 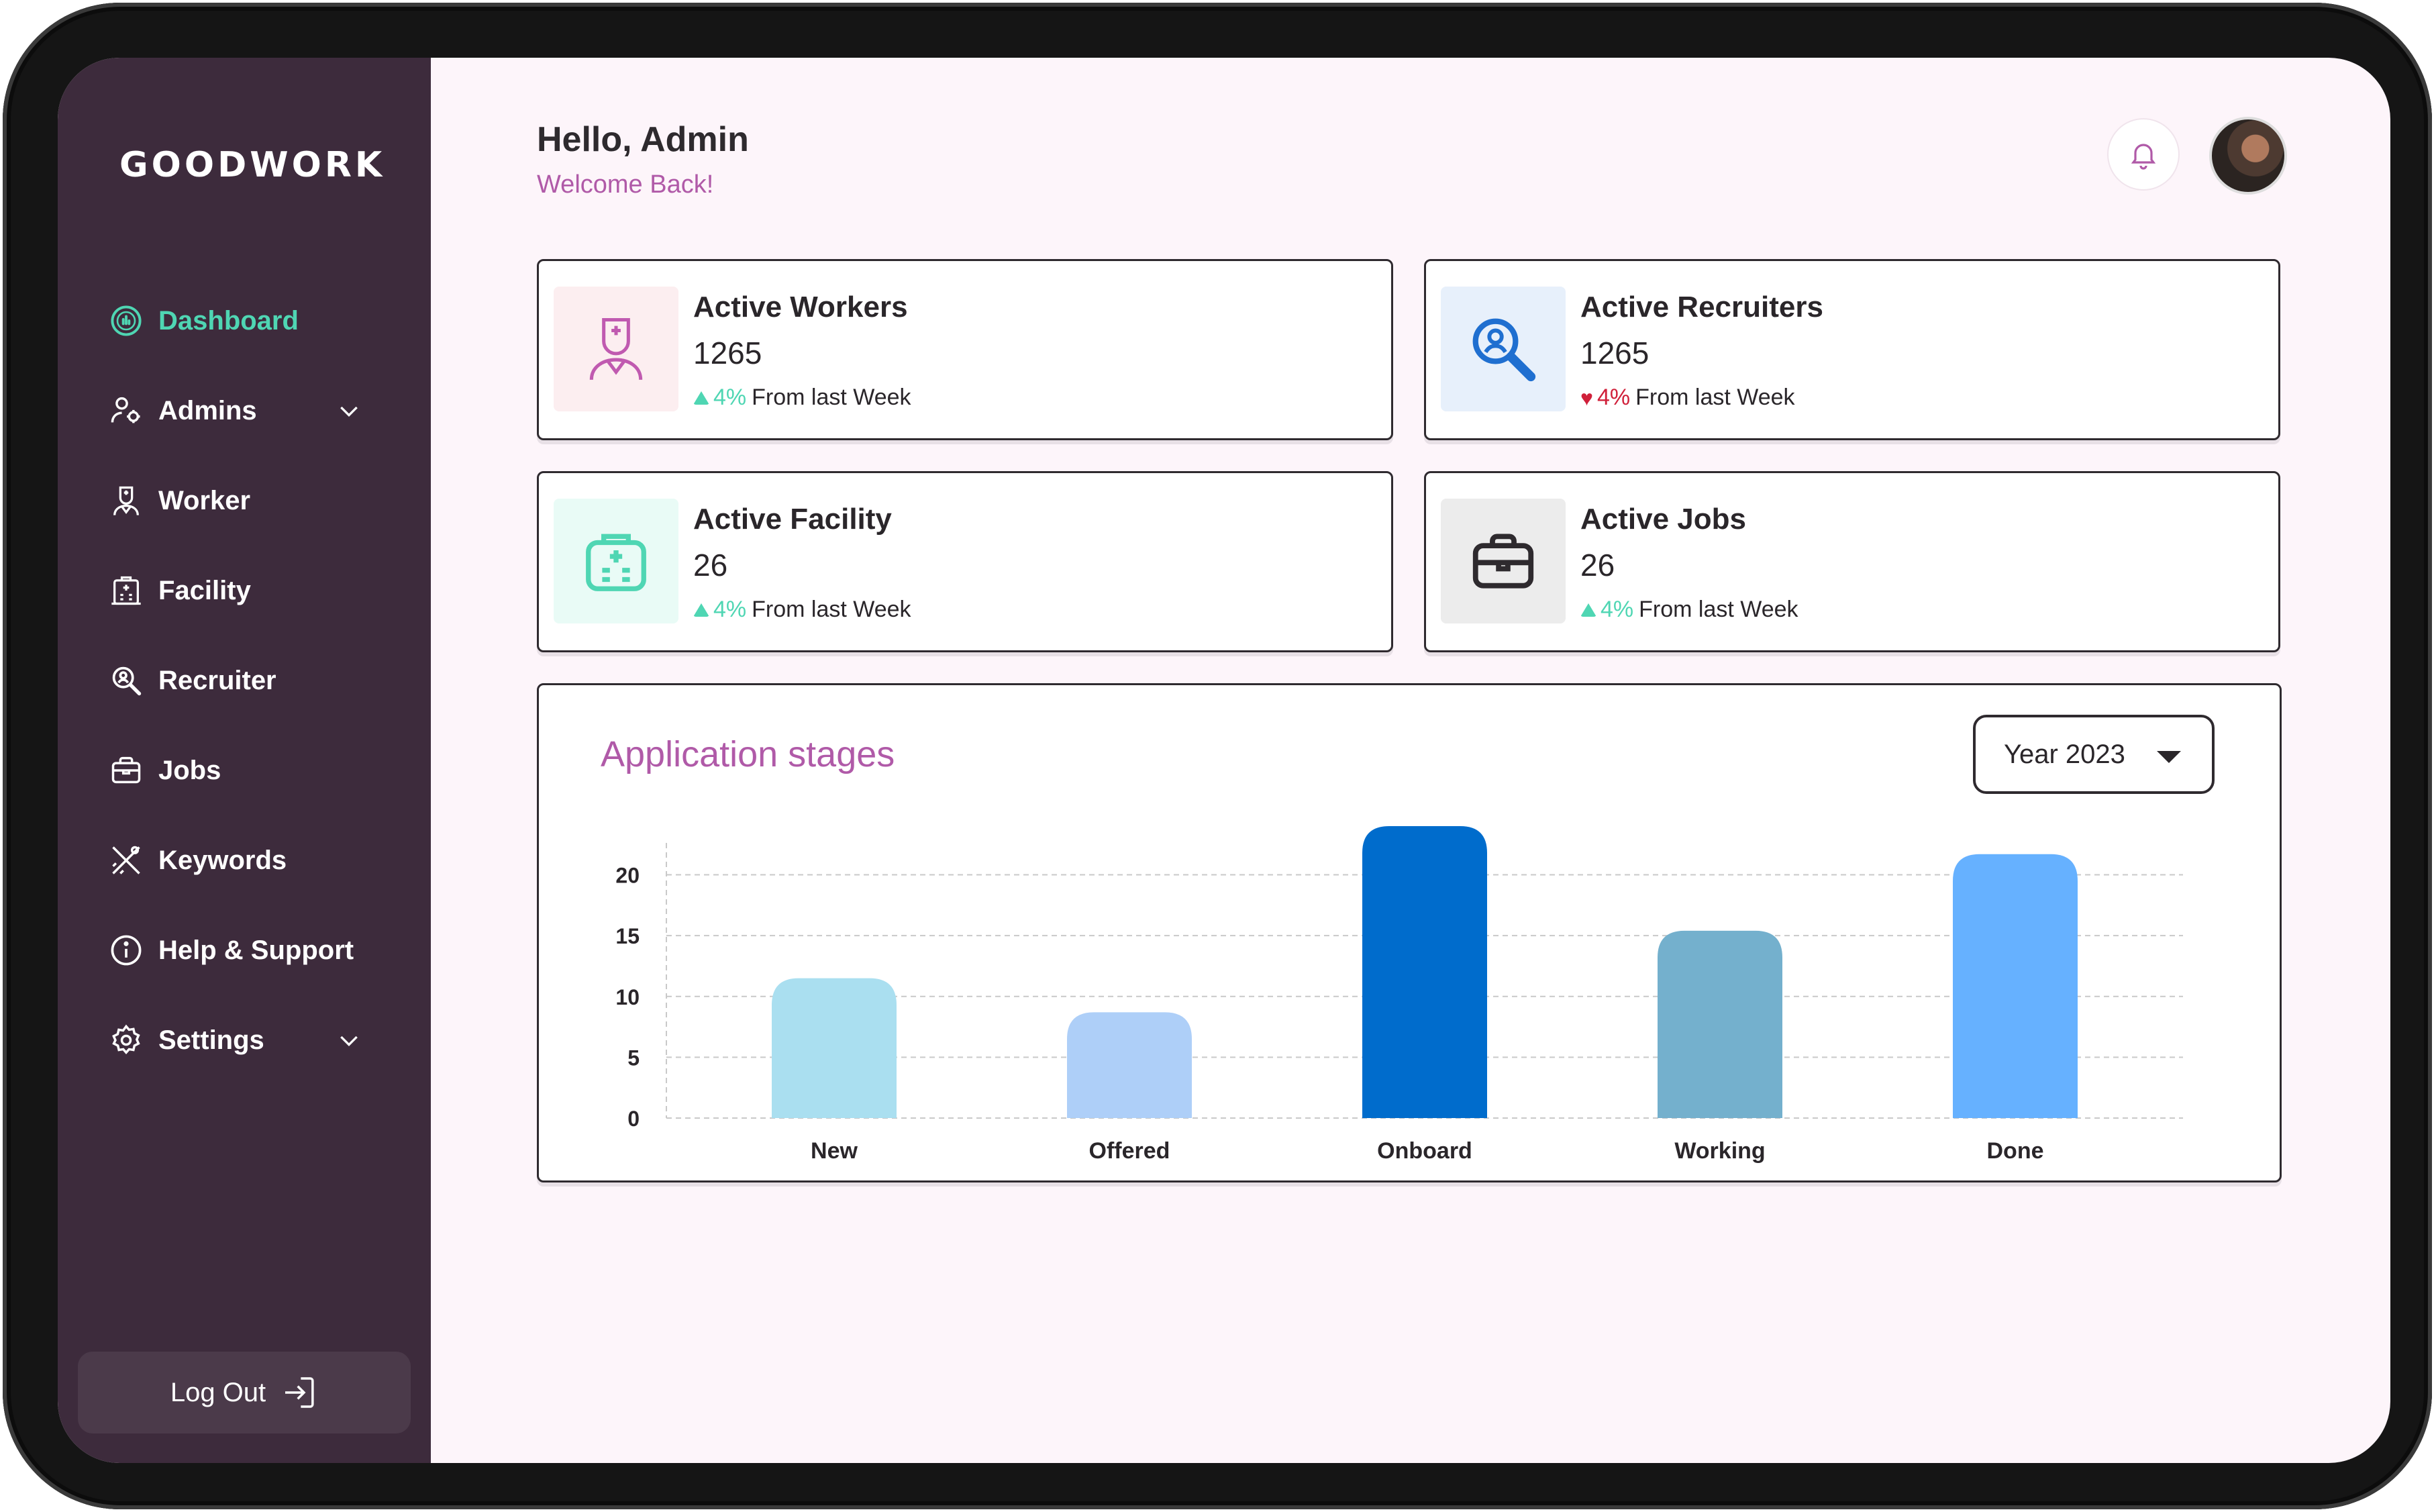 I want to click on sidebar-item-label: Worker, so click(x=205, y=500).